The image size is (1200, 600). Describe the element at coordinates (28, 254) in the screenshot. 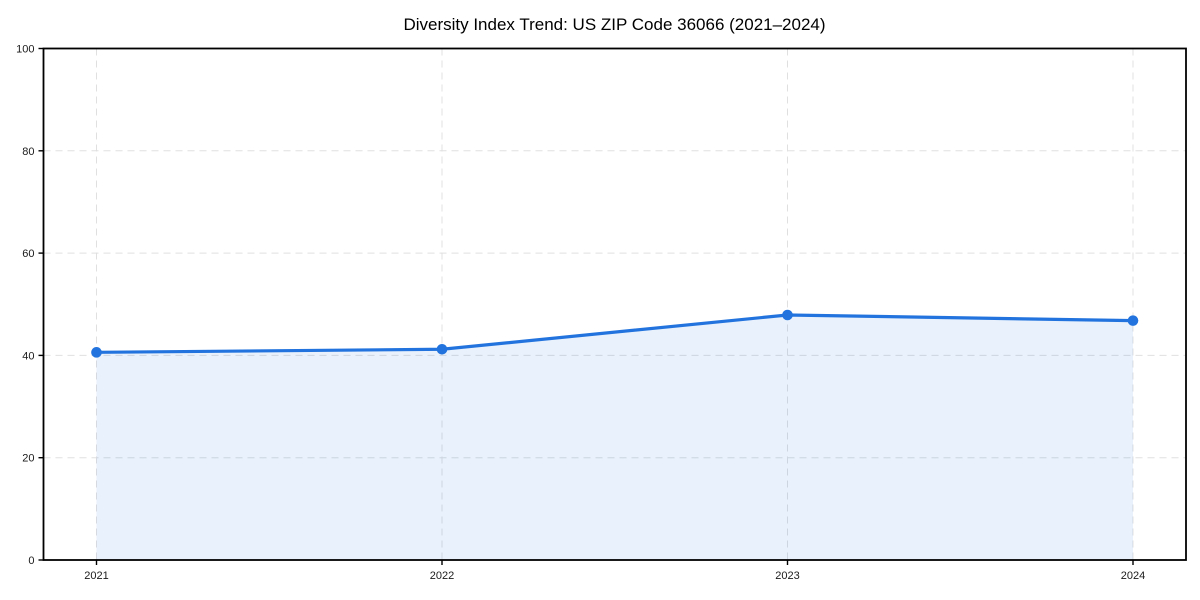

I see `y-tick-label: 60` at that location.